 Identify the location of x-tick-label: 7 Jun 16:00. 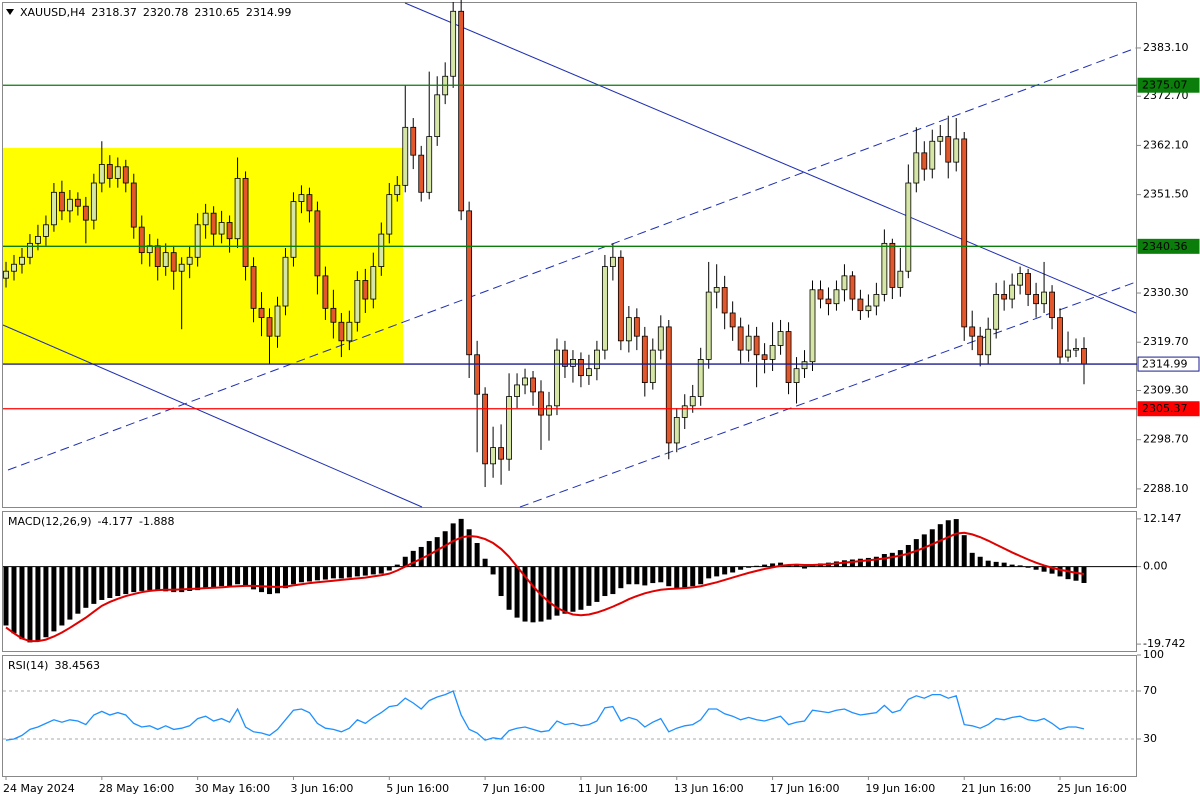
(513, 788).